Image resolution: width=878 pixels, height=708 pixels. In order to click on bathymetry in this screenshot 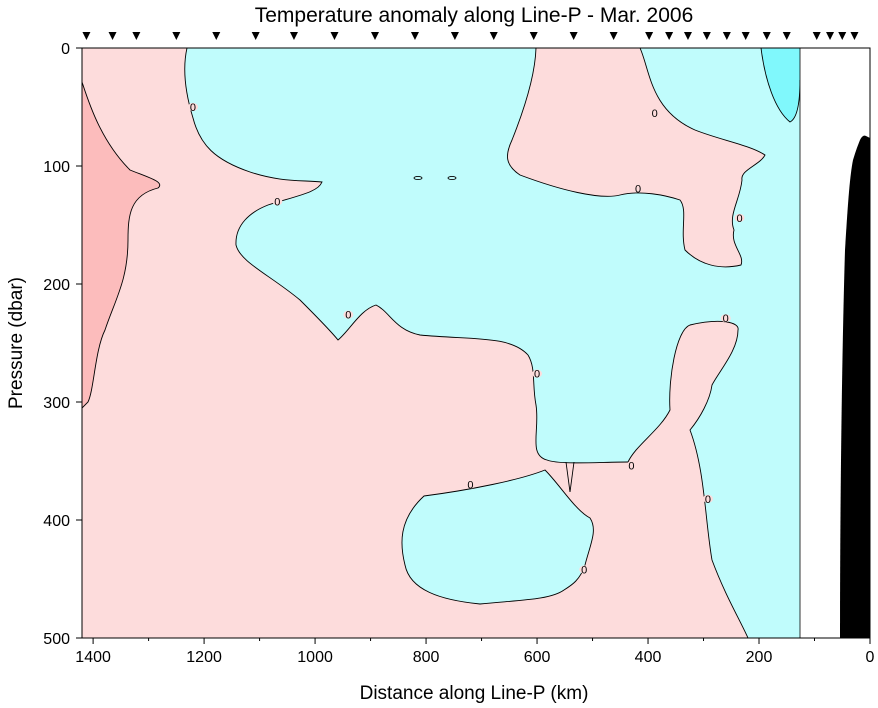, I will do `click(855, 386)`.